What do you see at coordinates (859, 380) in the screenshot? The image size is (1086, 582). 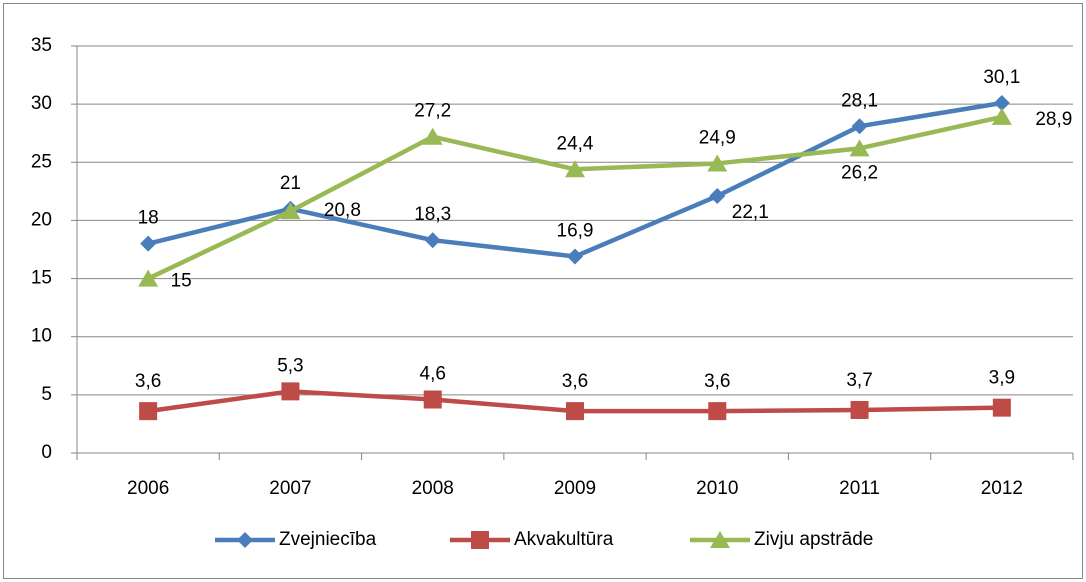 I see `data-label: 3,7` at bounding box center [859, 380].